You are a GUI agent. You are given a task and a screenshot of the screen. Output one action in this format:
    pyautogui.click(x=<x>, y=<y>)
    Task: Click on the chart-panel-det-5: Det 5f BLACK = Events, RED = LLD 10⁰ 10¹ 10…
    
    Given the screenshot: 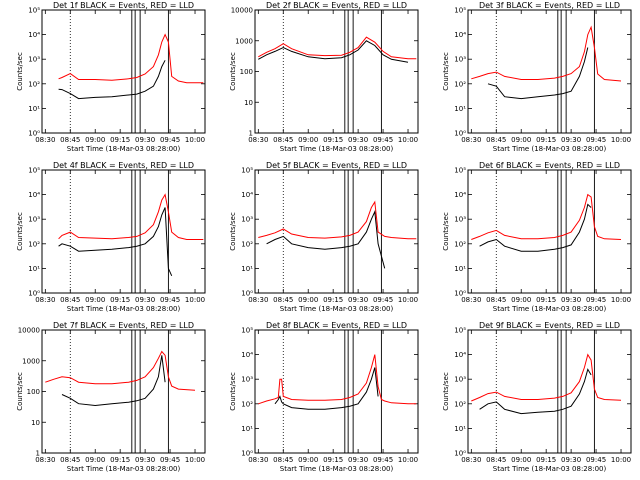 What is the action you would take?
    pyautogui.click(x=319, y=240)
    